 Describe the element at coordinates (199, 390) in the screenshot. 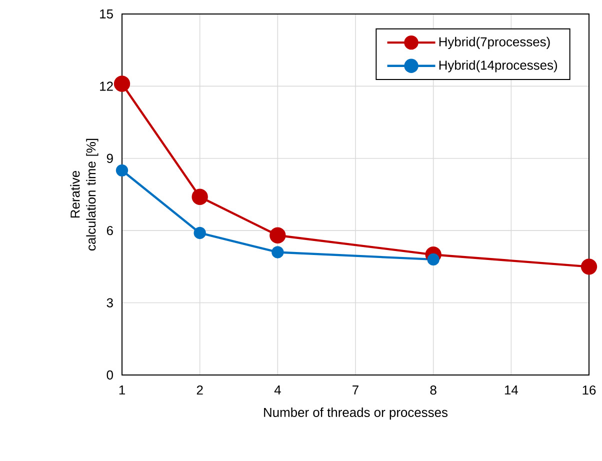

I see `x-tick-label: 2` at that location.